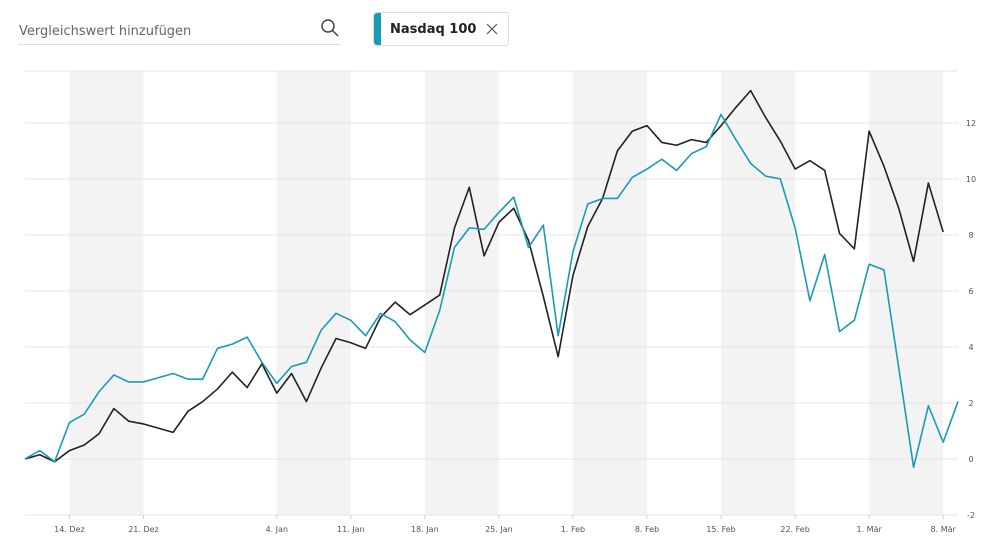 The image size is (1000, 540). What do you see at coordinates (499, 529) in the screenshot?
I see `x-tick-label: 25. Jan` at bounding box center [499, 529].